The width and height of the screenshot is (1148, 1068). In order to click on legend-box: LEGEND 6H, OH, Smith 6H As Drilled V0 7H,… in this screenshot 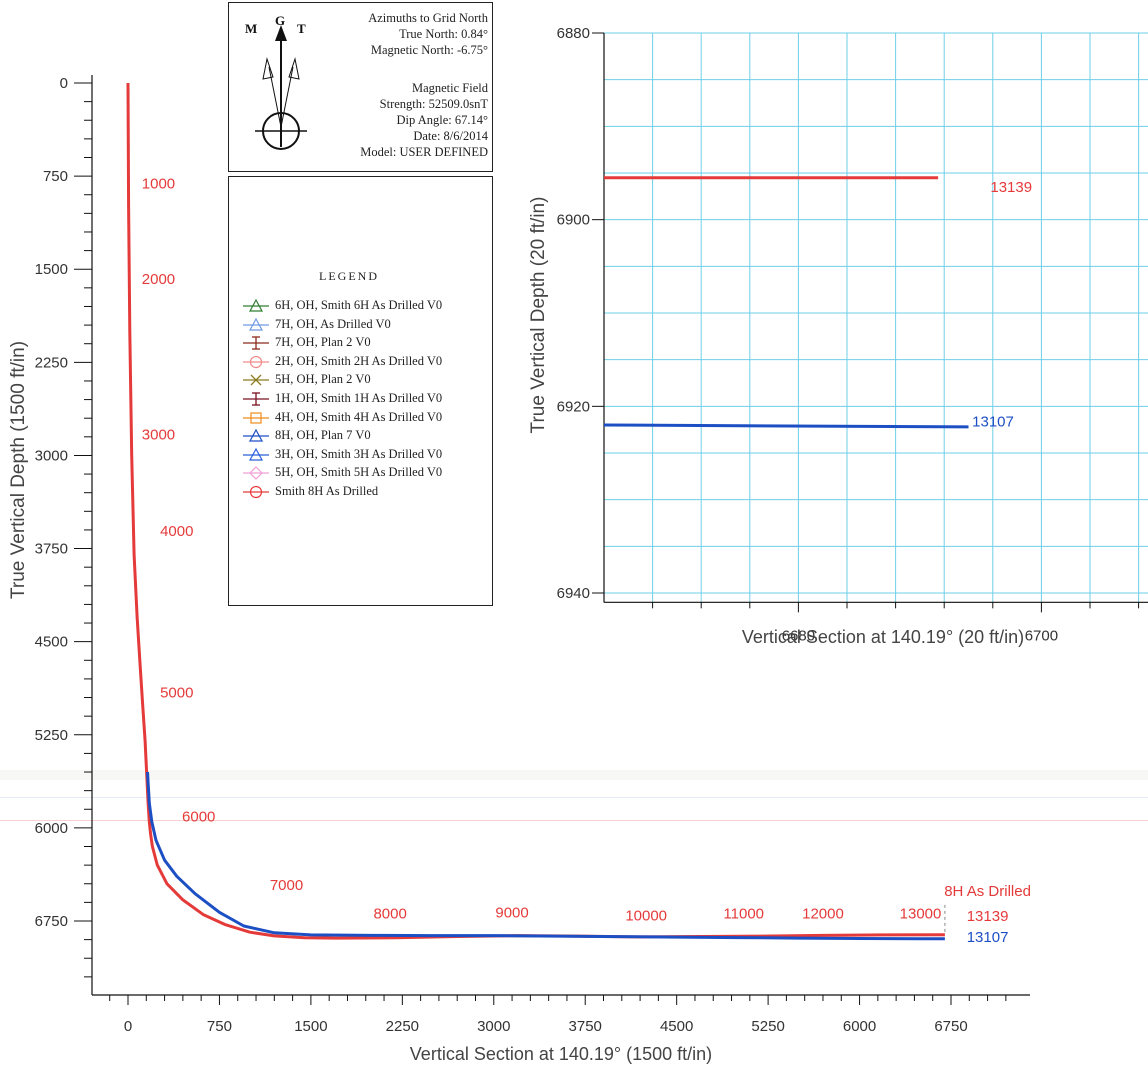, I will do `click(360, 391)`.